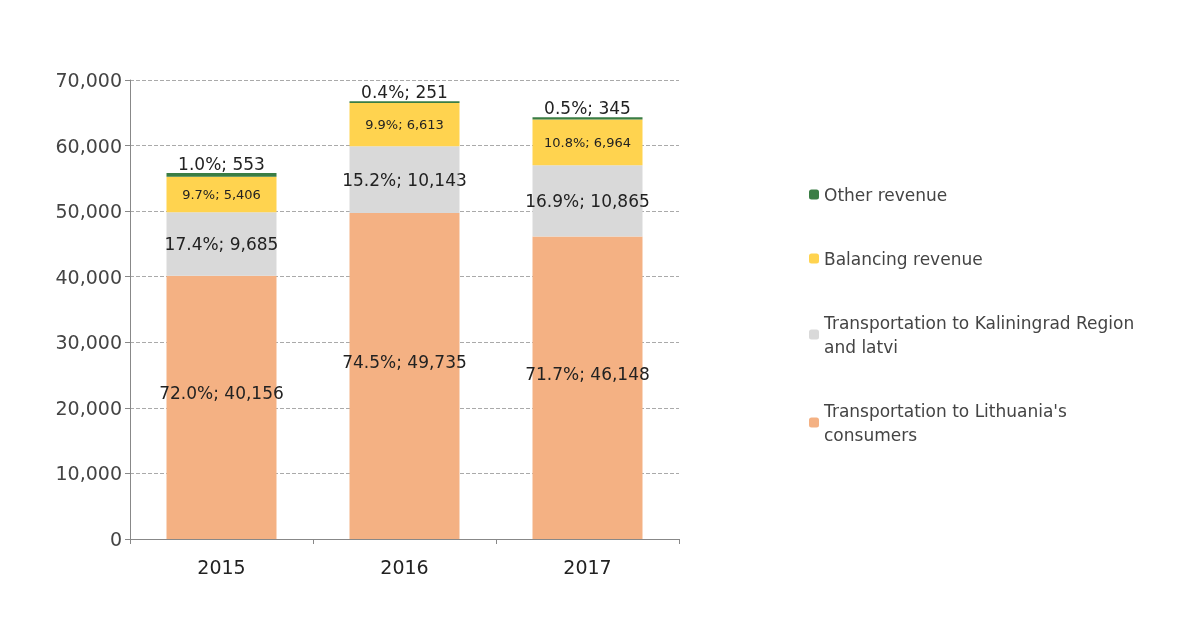 The width and height of the screenshot is (1179, 629). What do you see at coordinates (88, 80) in the screenshot?
I see `y-tick-label: 70,000` at bounding box center [88, 80].